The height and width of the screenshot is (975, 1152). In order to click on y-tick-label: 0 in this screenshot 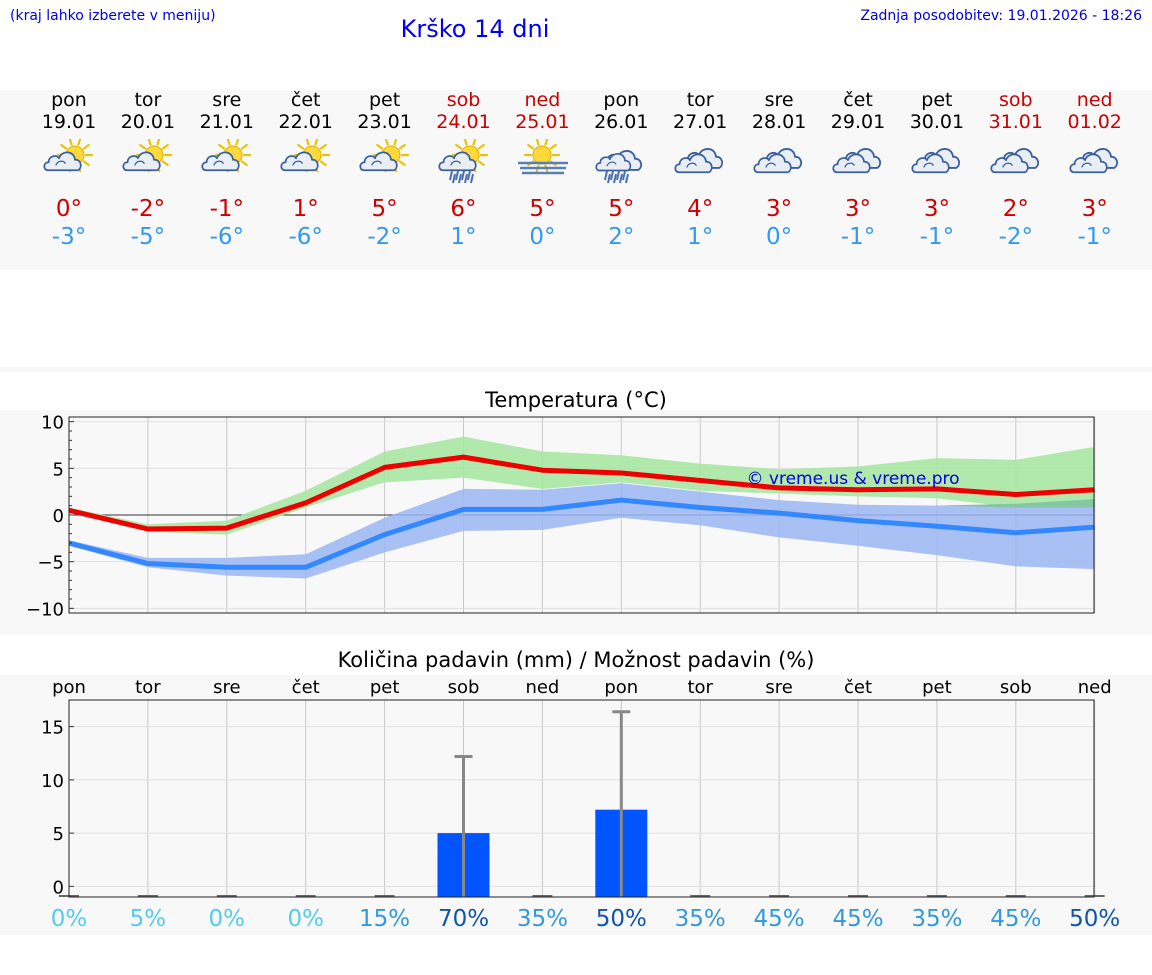, I will do `click(58, 887)`.